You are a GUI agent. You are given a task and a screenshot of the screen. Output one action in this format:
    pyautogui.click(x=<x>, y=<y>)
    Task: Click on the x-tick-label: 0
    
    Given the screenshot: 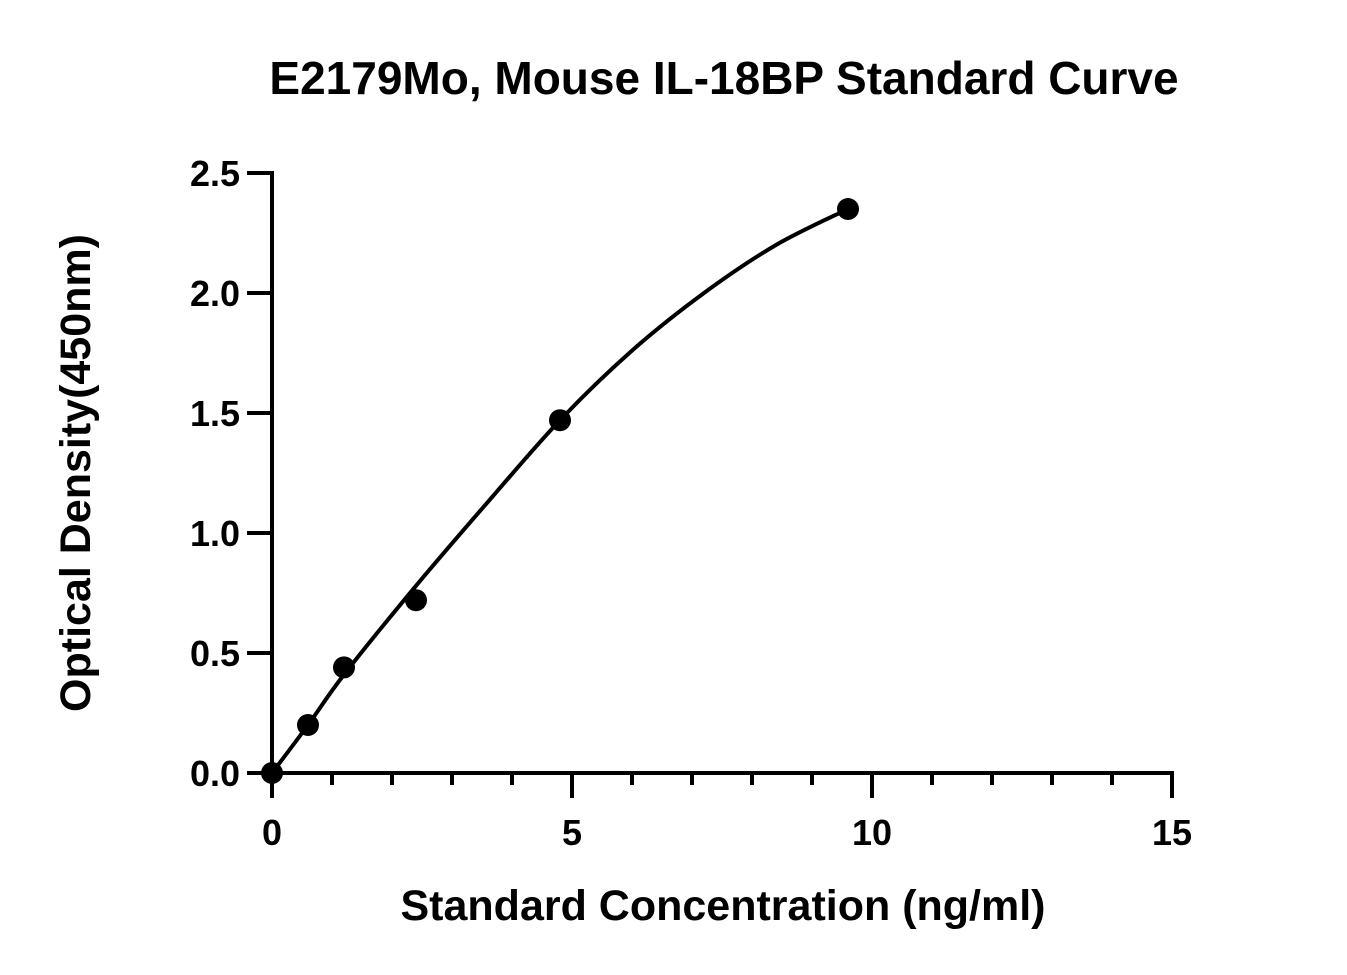 What is the action you would take?
    pyautogui.click(x=272, y=832)
    